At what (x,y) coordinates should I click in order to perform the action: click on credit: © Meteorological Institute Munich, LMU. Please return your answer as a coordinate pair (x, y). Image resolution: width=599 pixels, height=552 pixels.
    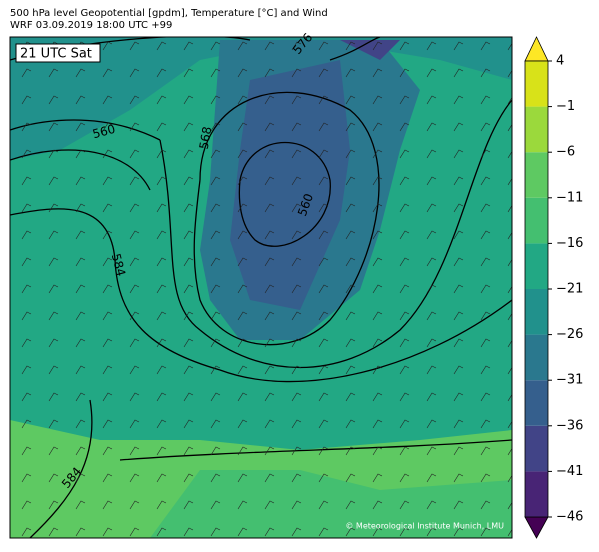
    Looking at the image, I should click on (424, 526).